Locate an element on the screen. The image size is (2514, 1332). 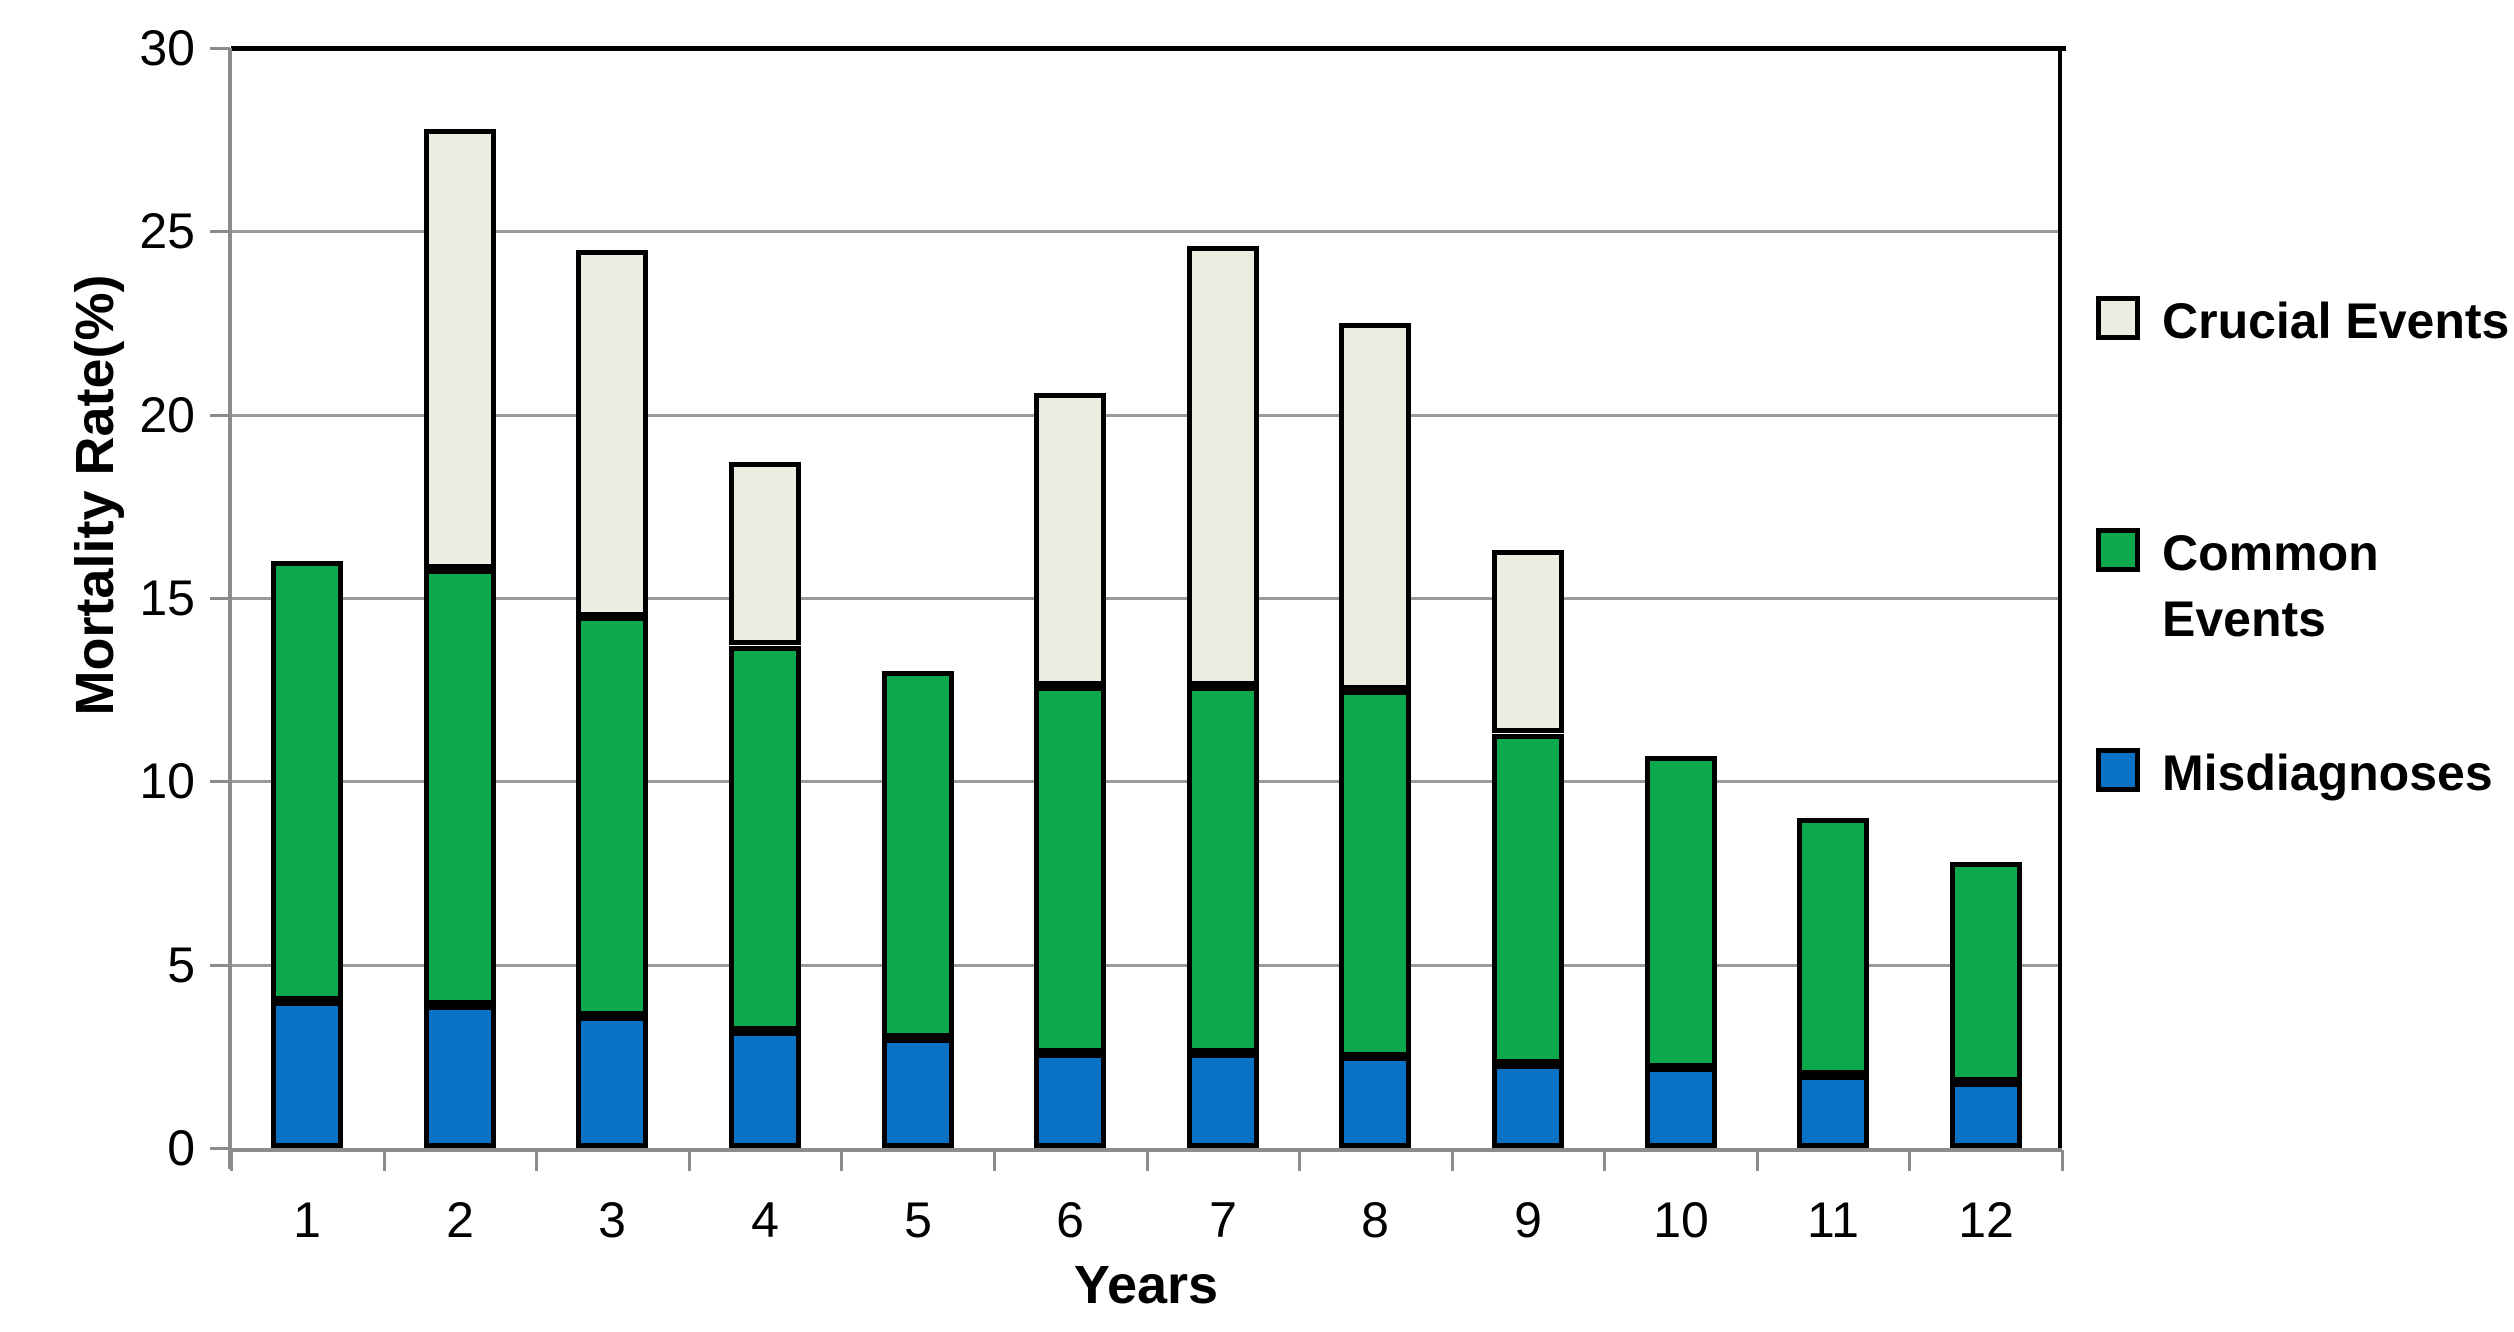
legend-label: Crucial Events is located at coordinates (2336, 321).